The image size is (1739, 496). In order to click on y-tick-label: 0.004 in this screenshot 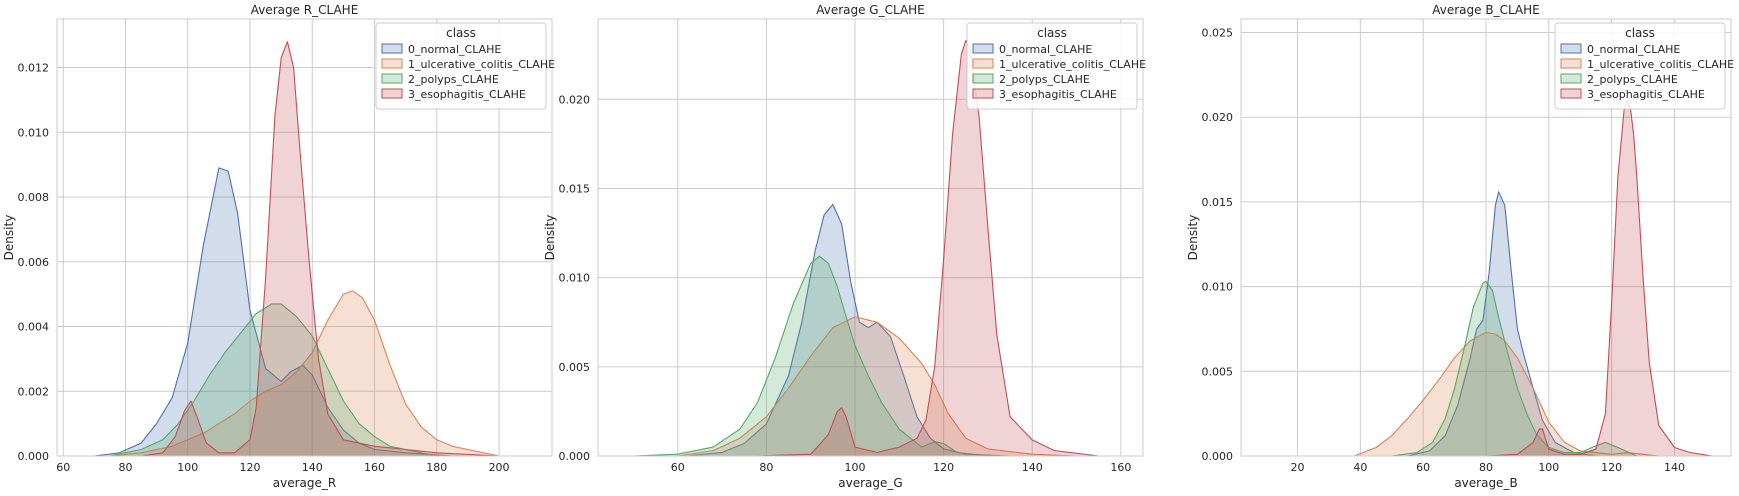, I will do `click(34, 327)`.